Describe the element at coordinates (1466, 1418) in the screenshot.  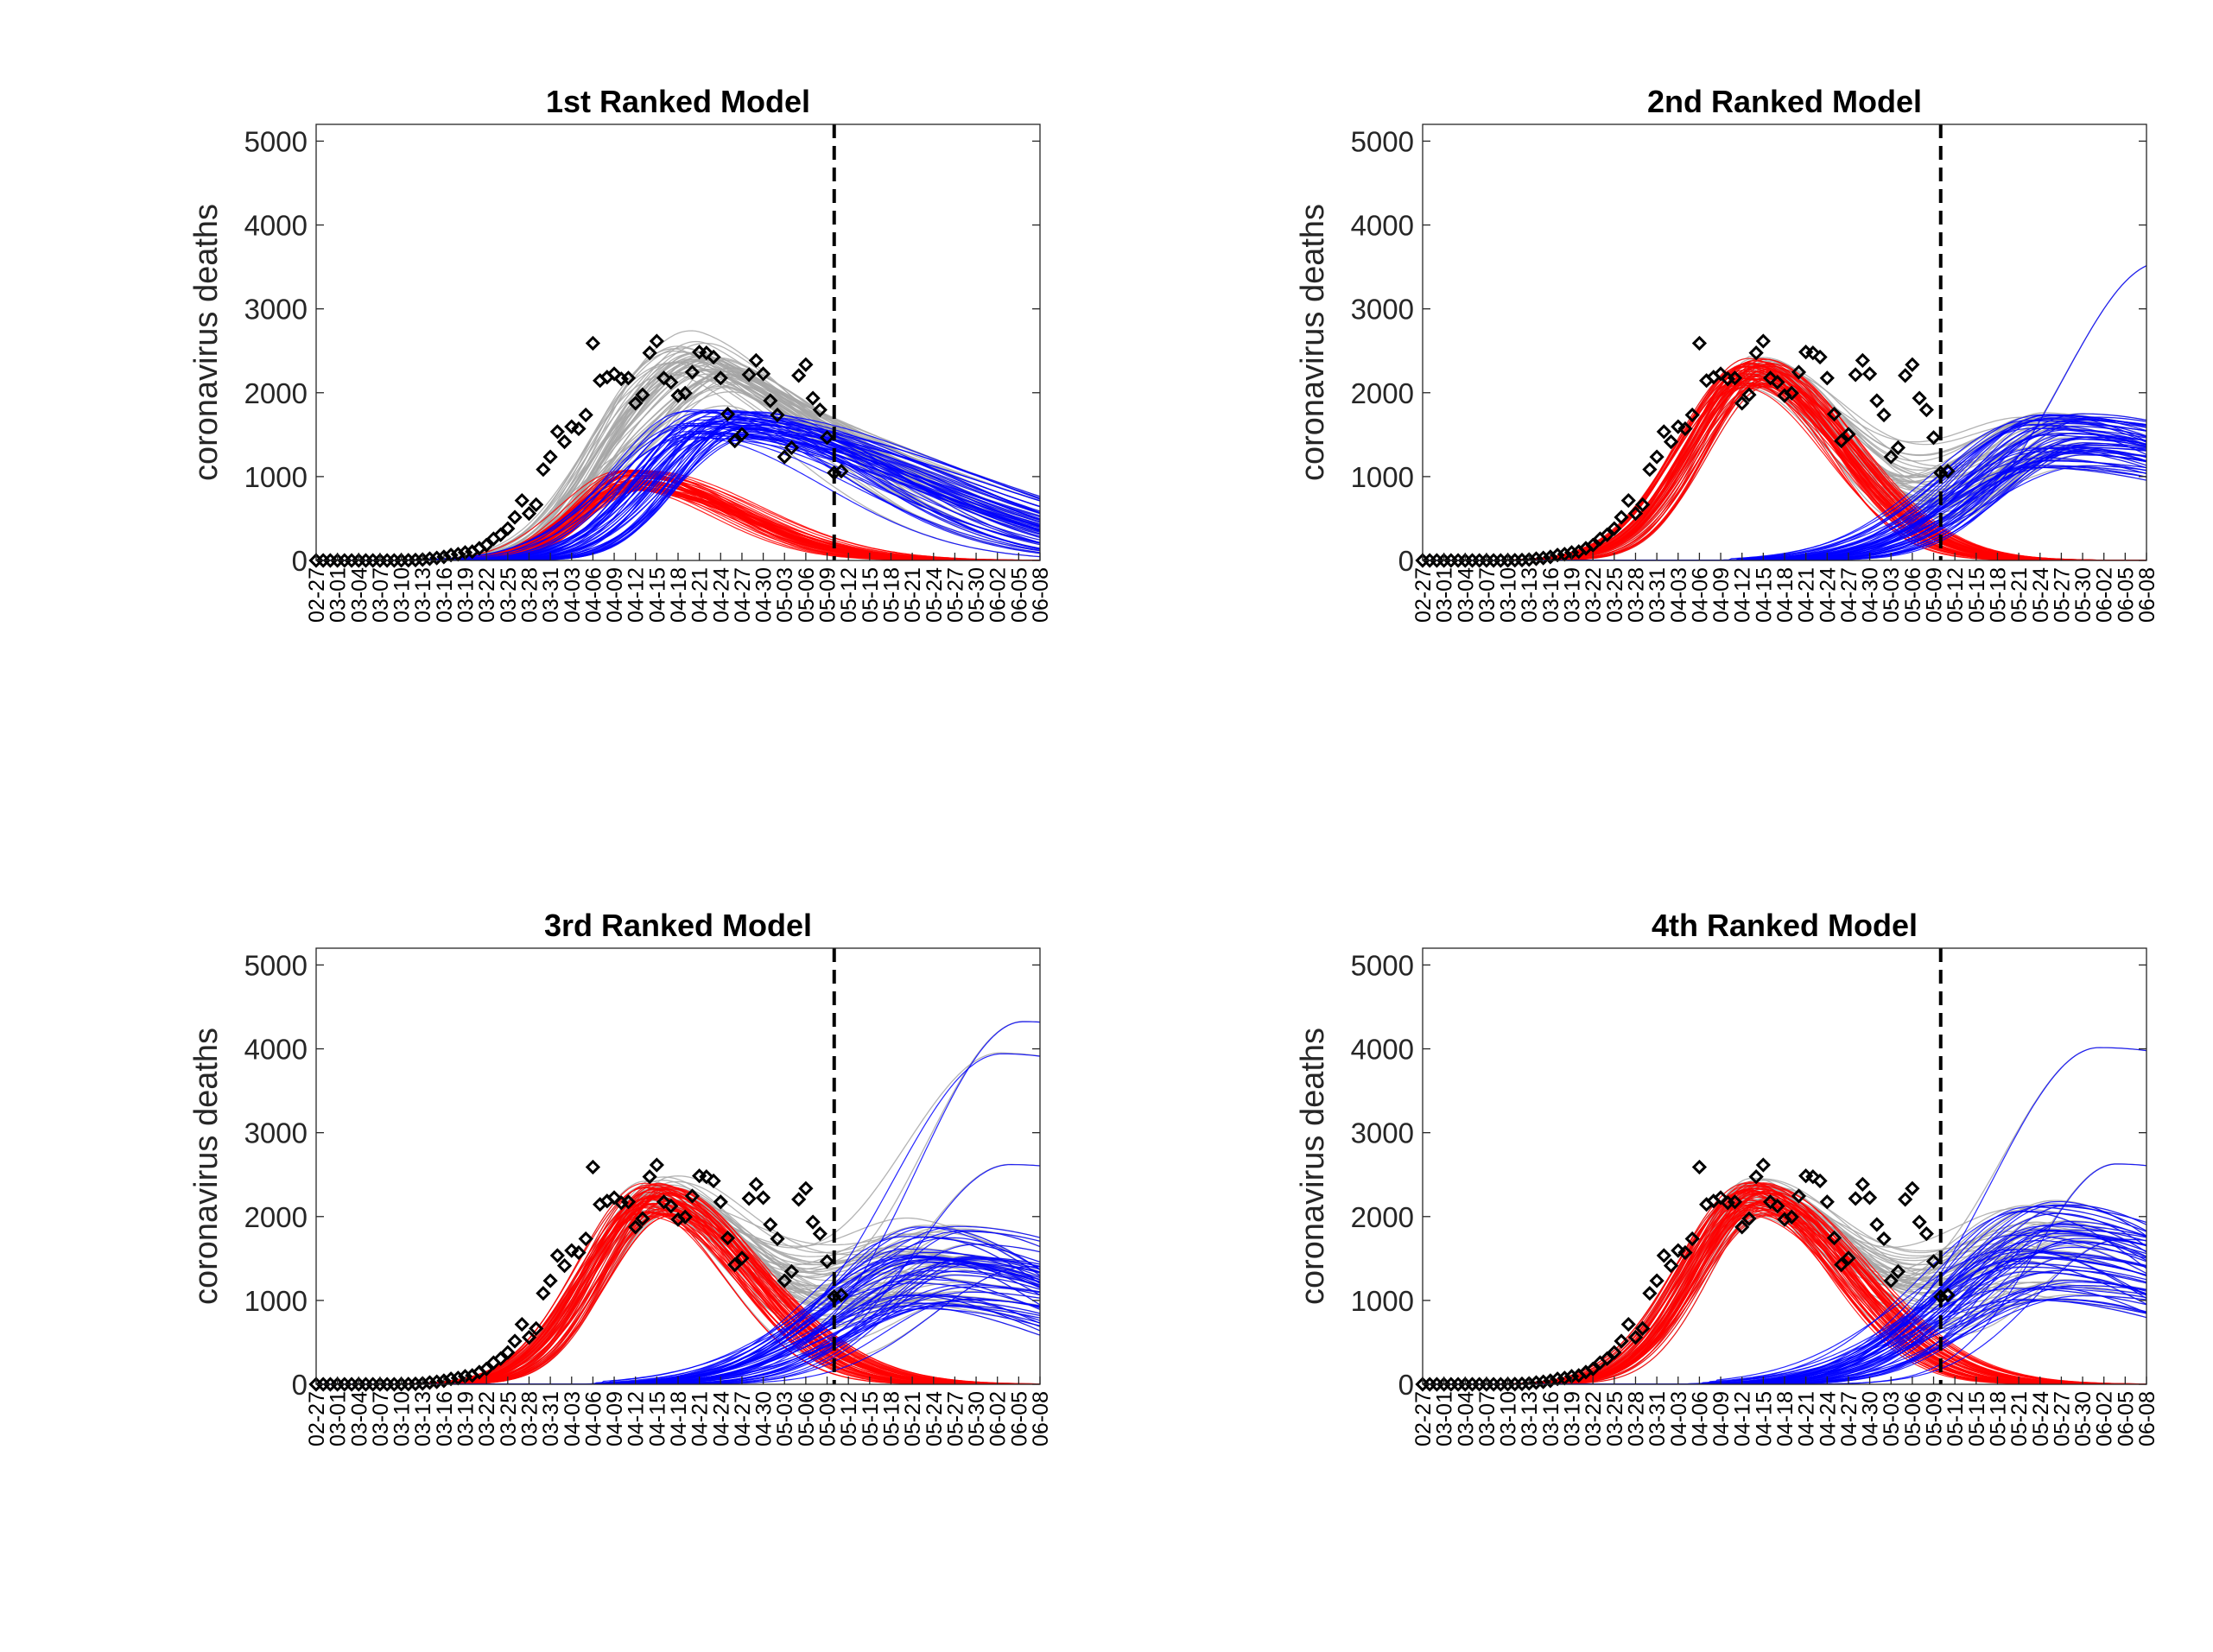
I see `x-tick-label: 03-04` at that location.